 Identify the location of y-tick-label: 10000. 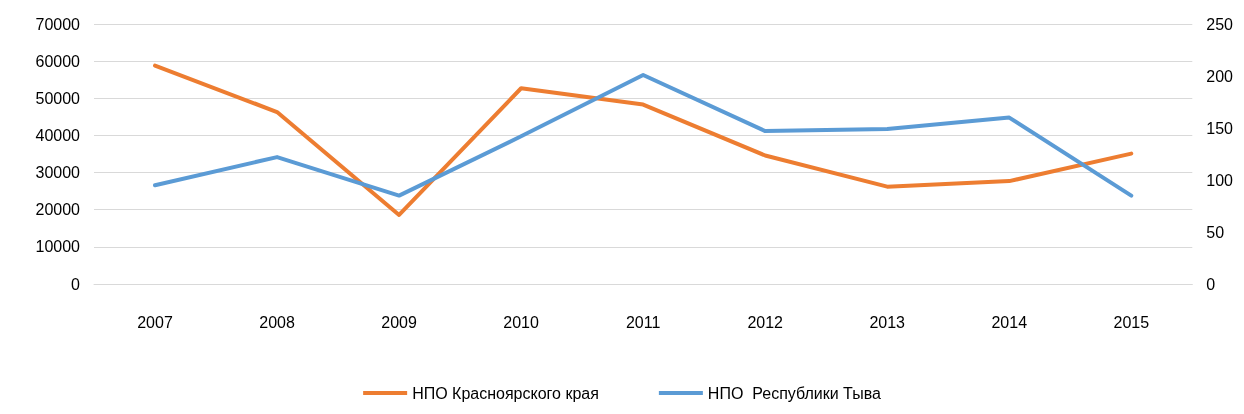
(58, 247).